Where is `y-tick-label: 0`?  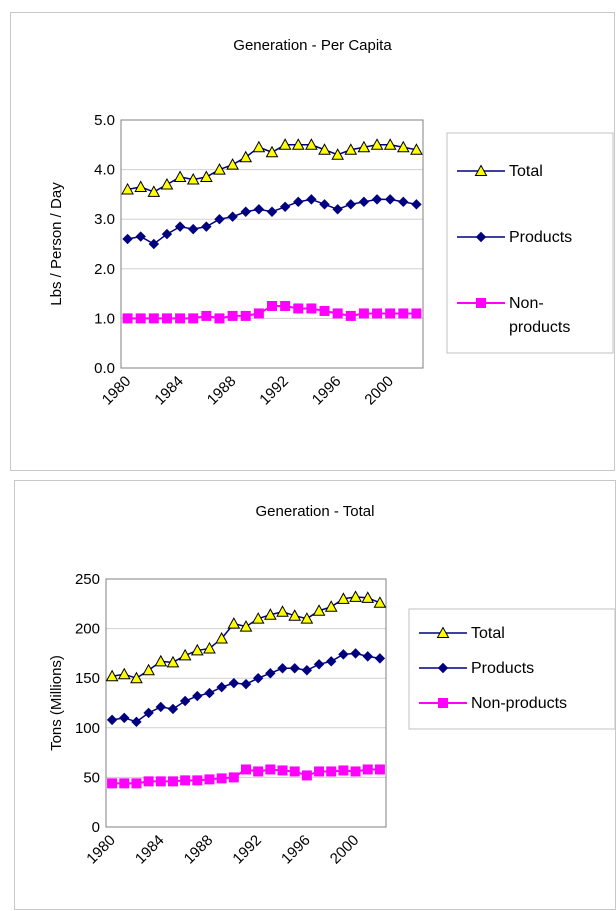 y-tick-label: 0 is located at coordinates (96, 827).